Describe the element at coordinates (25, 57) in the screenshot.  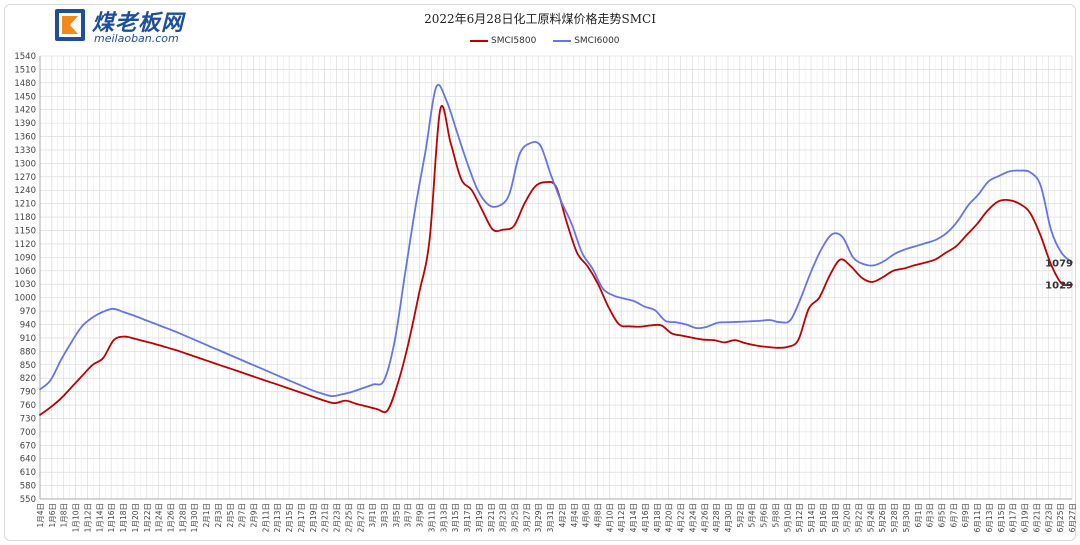
I see `y-tick-label: 1540` at that location.